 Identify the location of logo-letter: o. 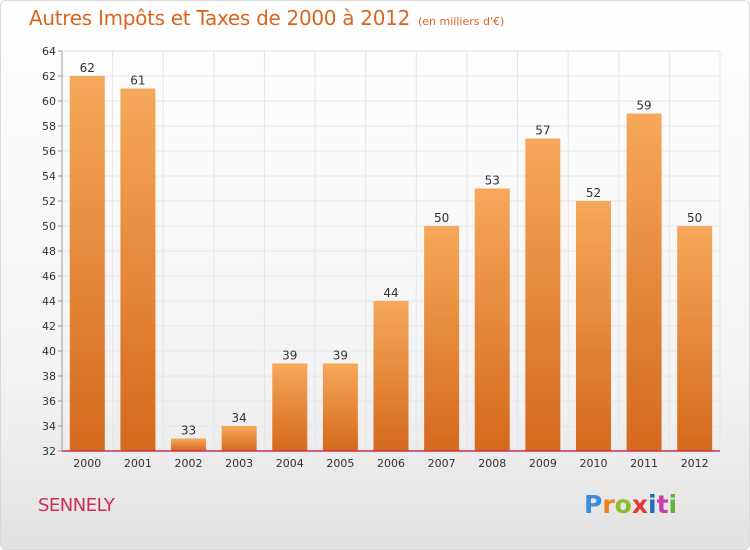
(623, 504).